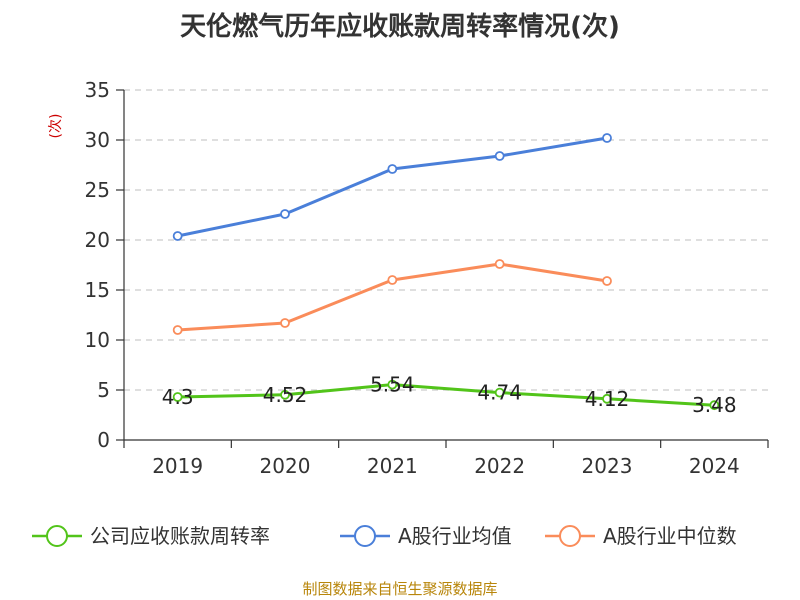 The width and height of the screenshot is (800, 600). What do you see at coordinates (455, 536) in the screenshot?
I see `legend-label: A股行业均值` at bounding box center [455, 536].